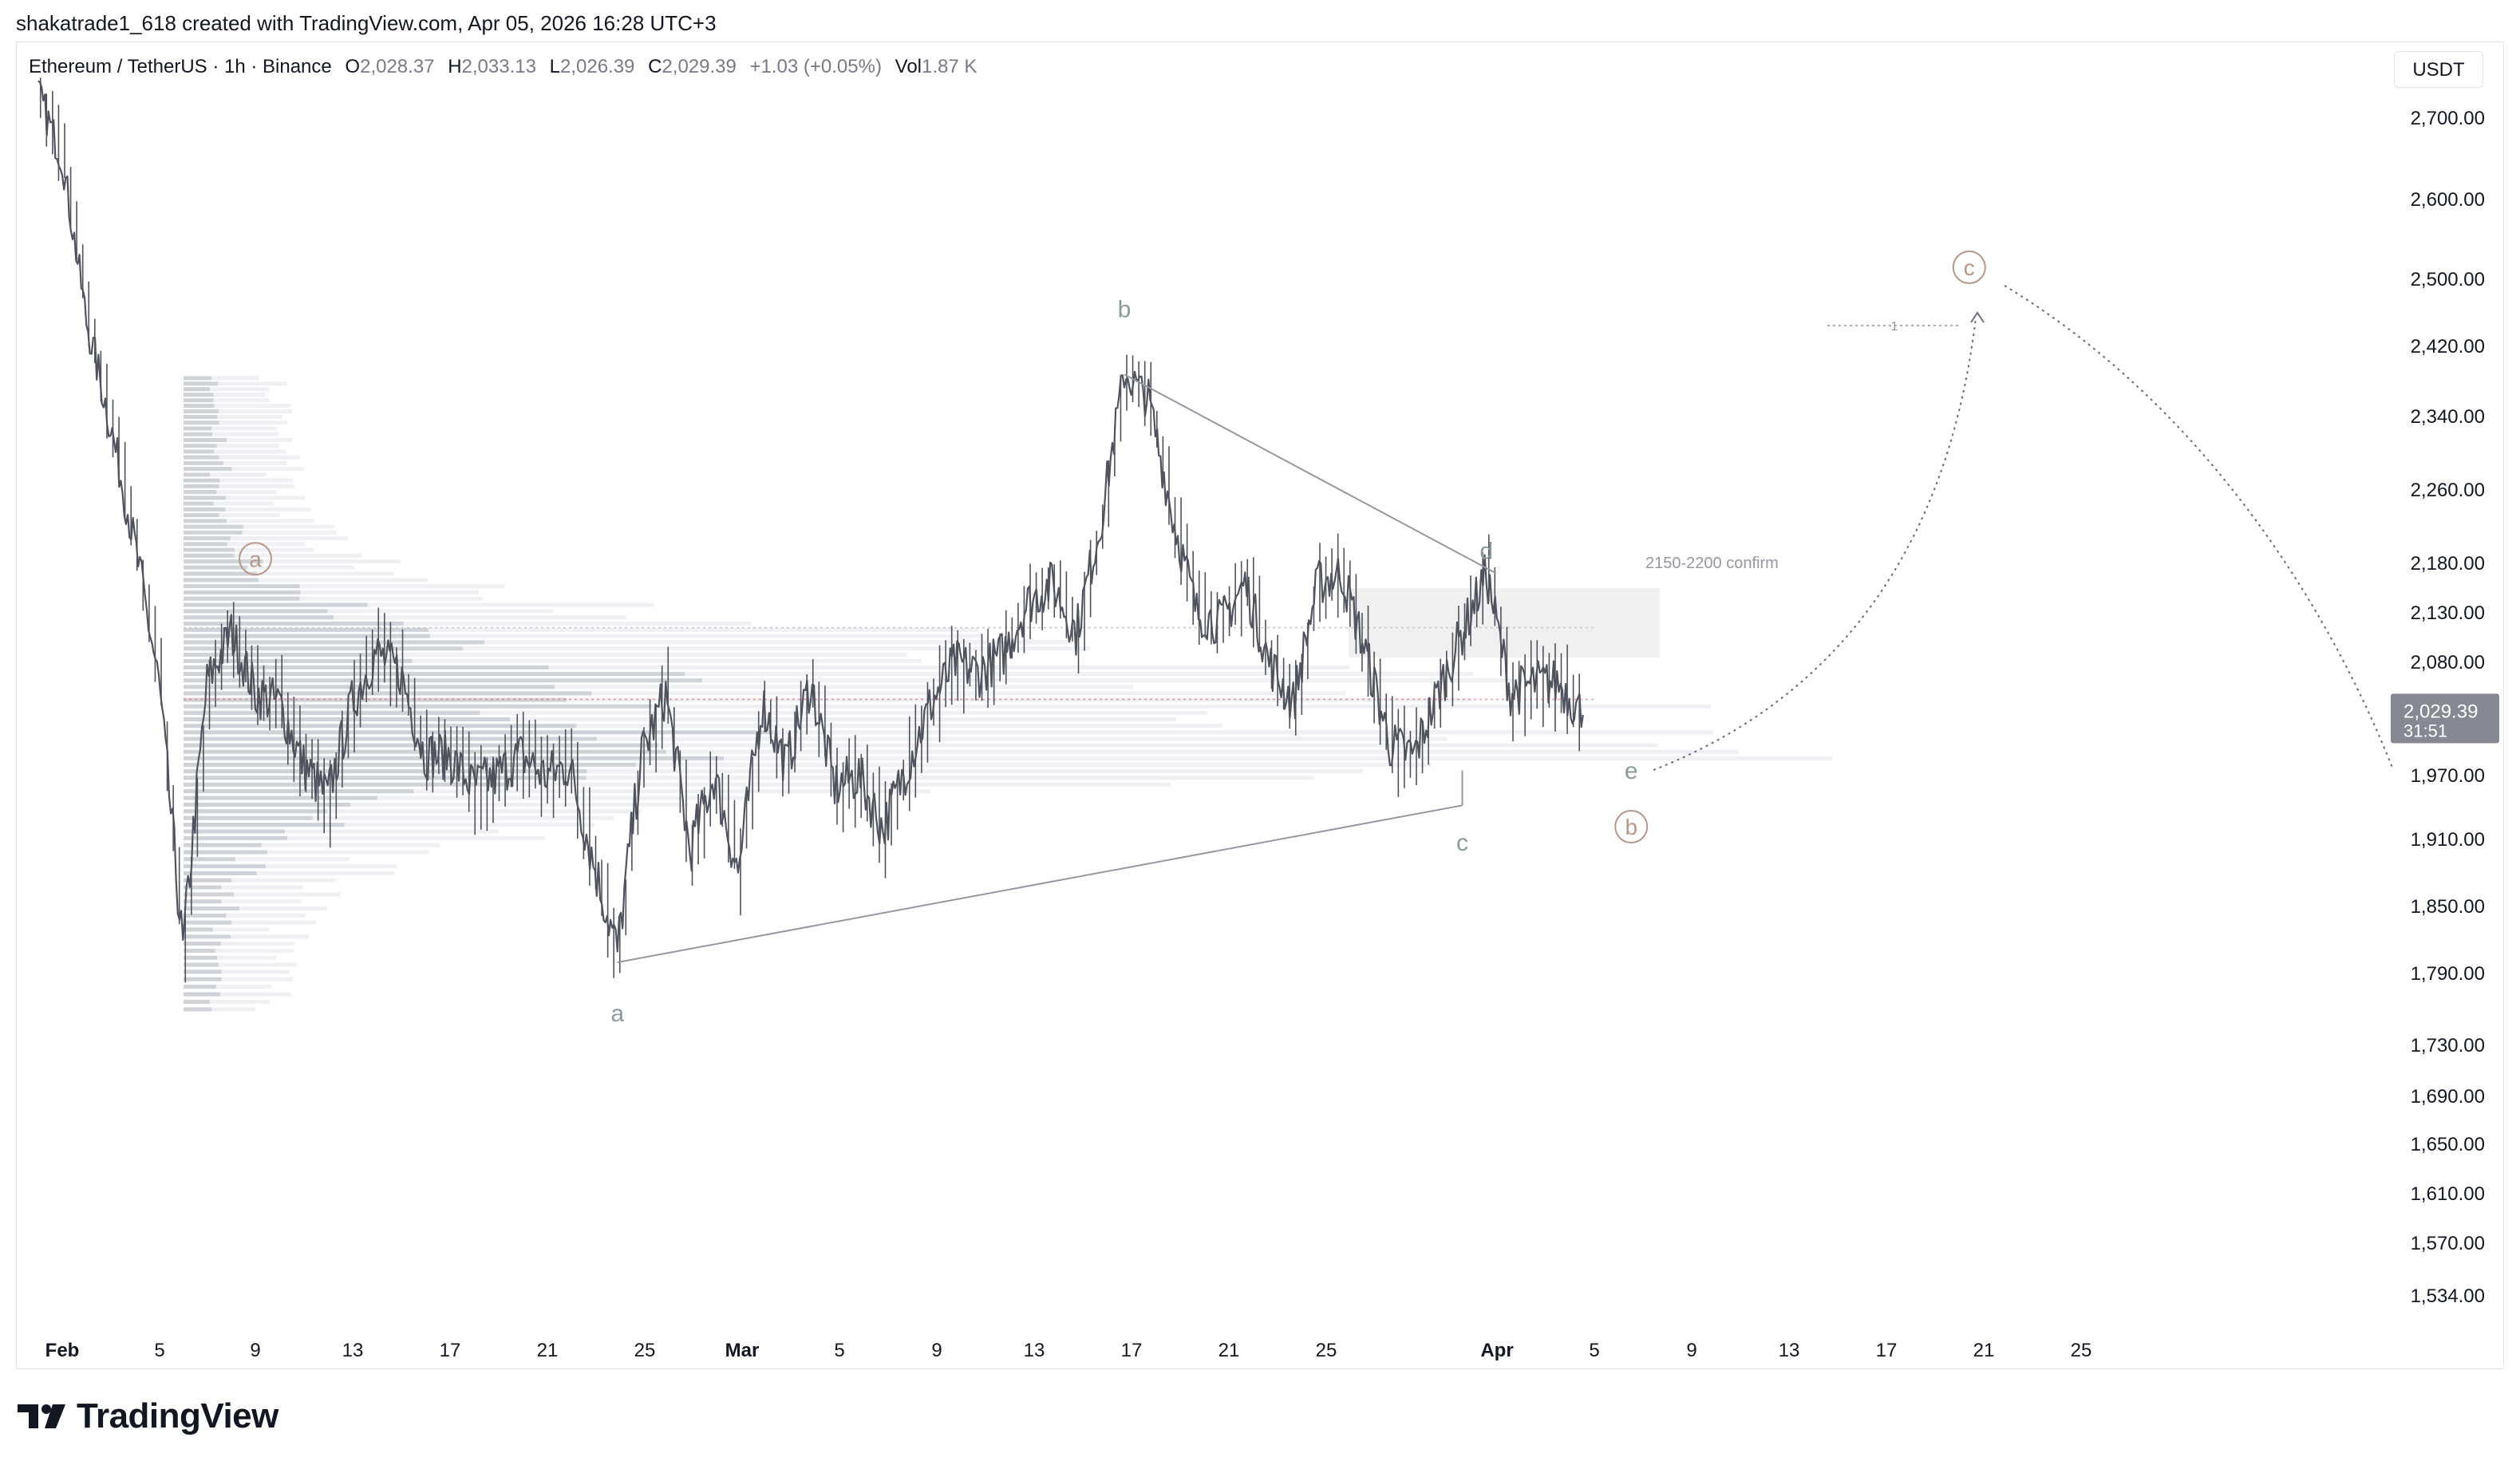  I want to click on y-axis-tick: 1,650.00, so click(2448, 1144).